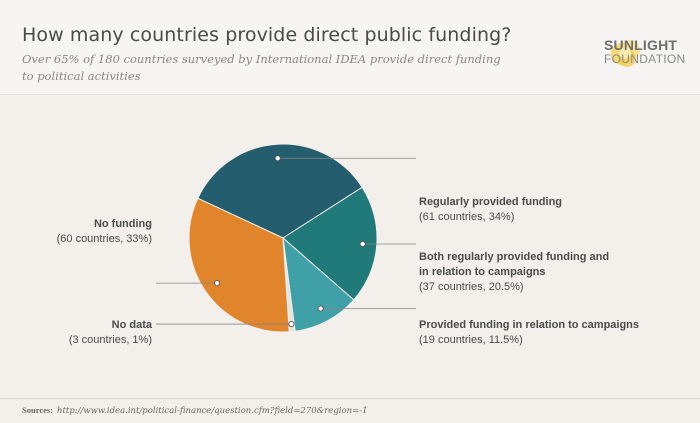 Image resolution: width=700 pixels, height=423 pixels. I want to click on label-both-detail: (37 countries, 20.5%), so click(471, 287).